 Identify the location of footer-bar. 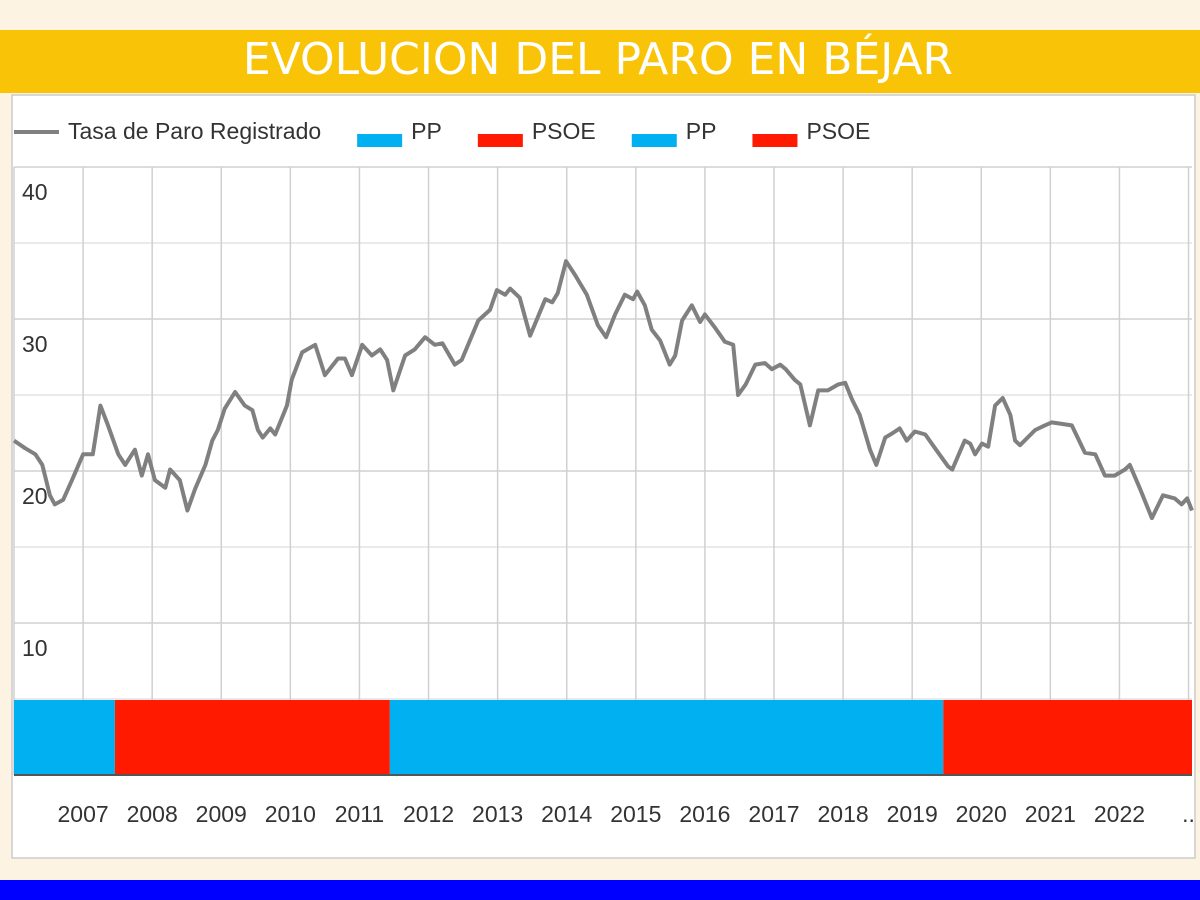
(600, 890).